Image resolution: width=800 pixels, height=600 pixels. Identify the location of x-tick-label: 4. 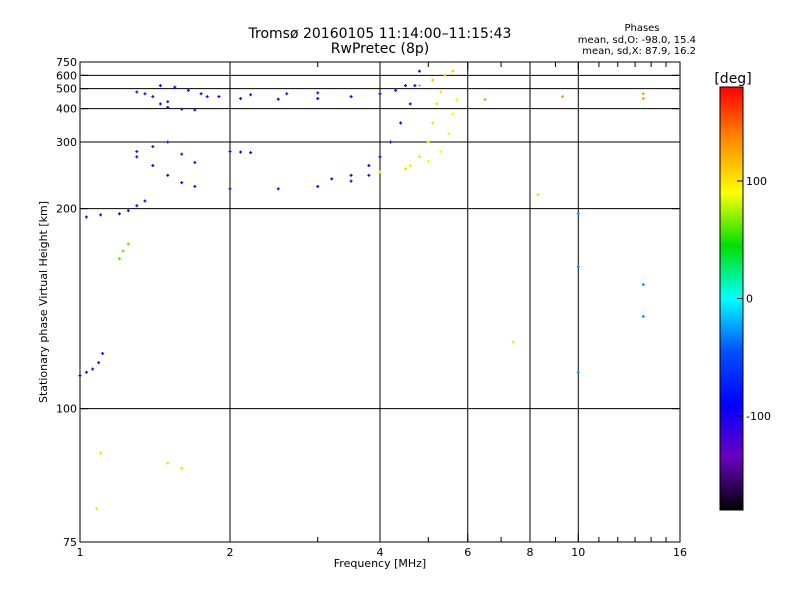
(380, 552).